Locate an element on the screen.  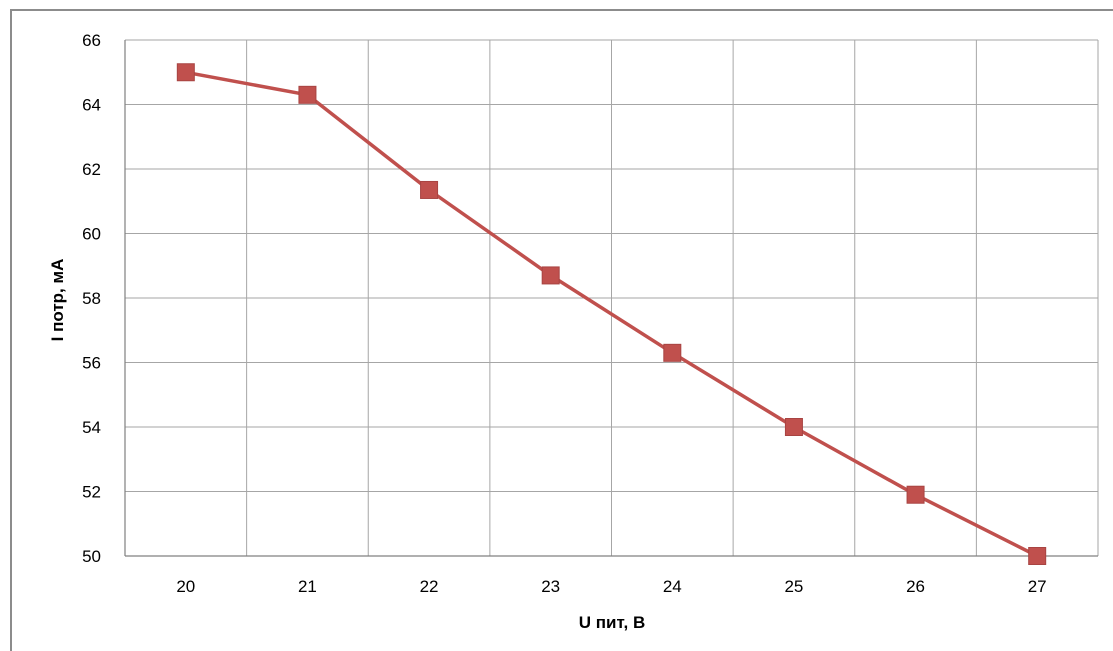
y-tick-label: 62 is located at coordinates (91, 169).